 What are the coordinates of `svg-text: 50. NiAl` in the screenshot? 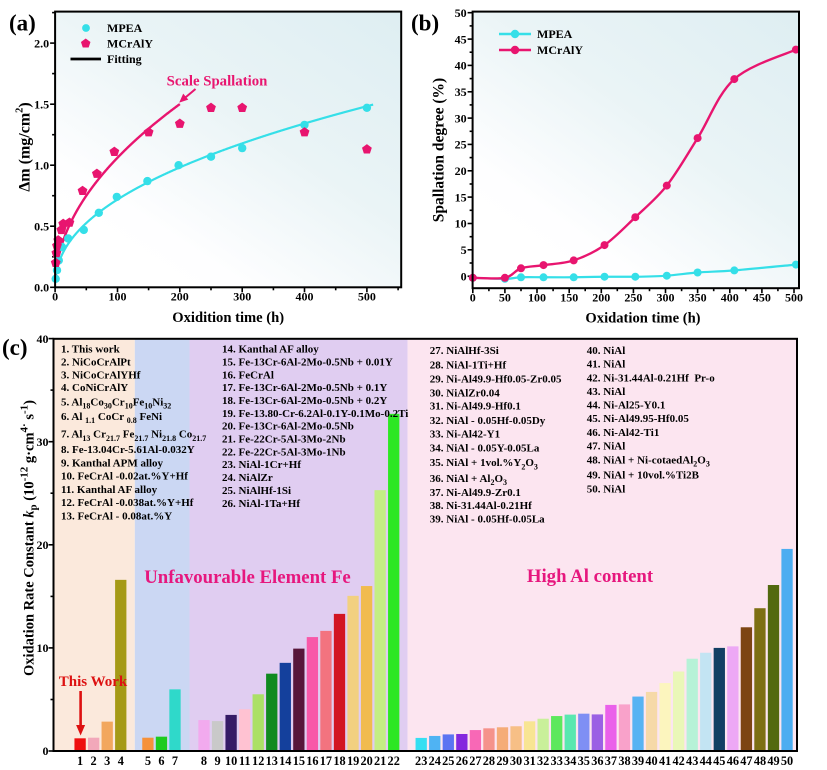 It's located at (606, 489).